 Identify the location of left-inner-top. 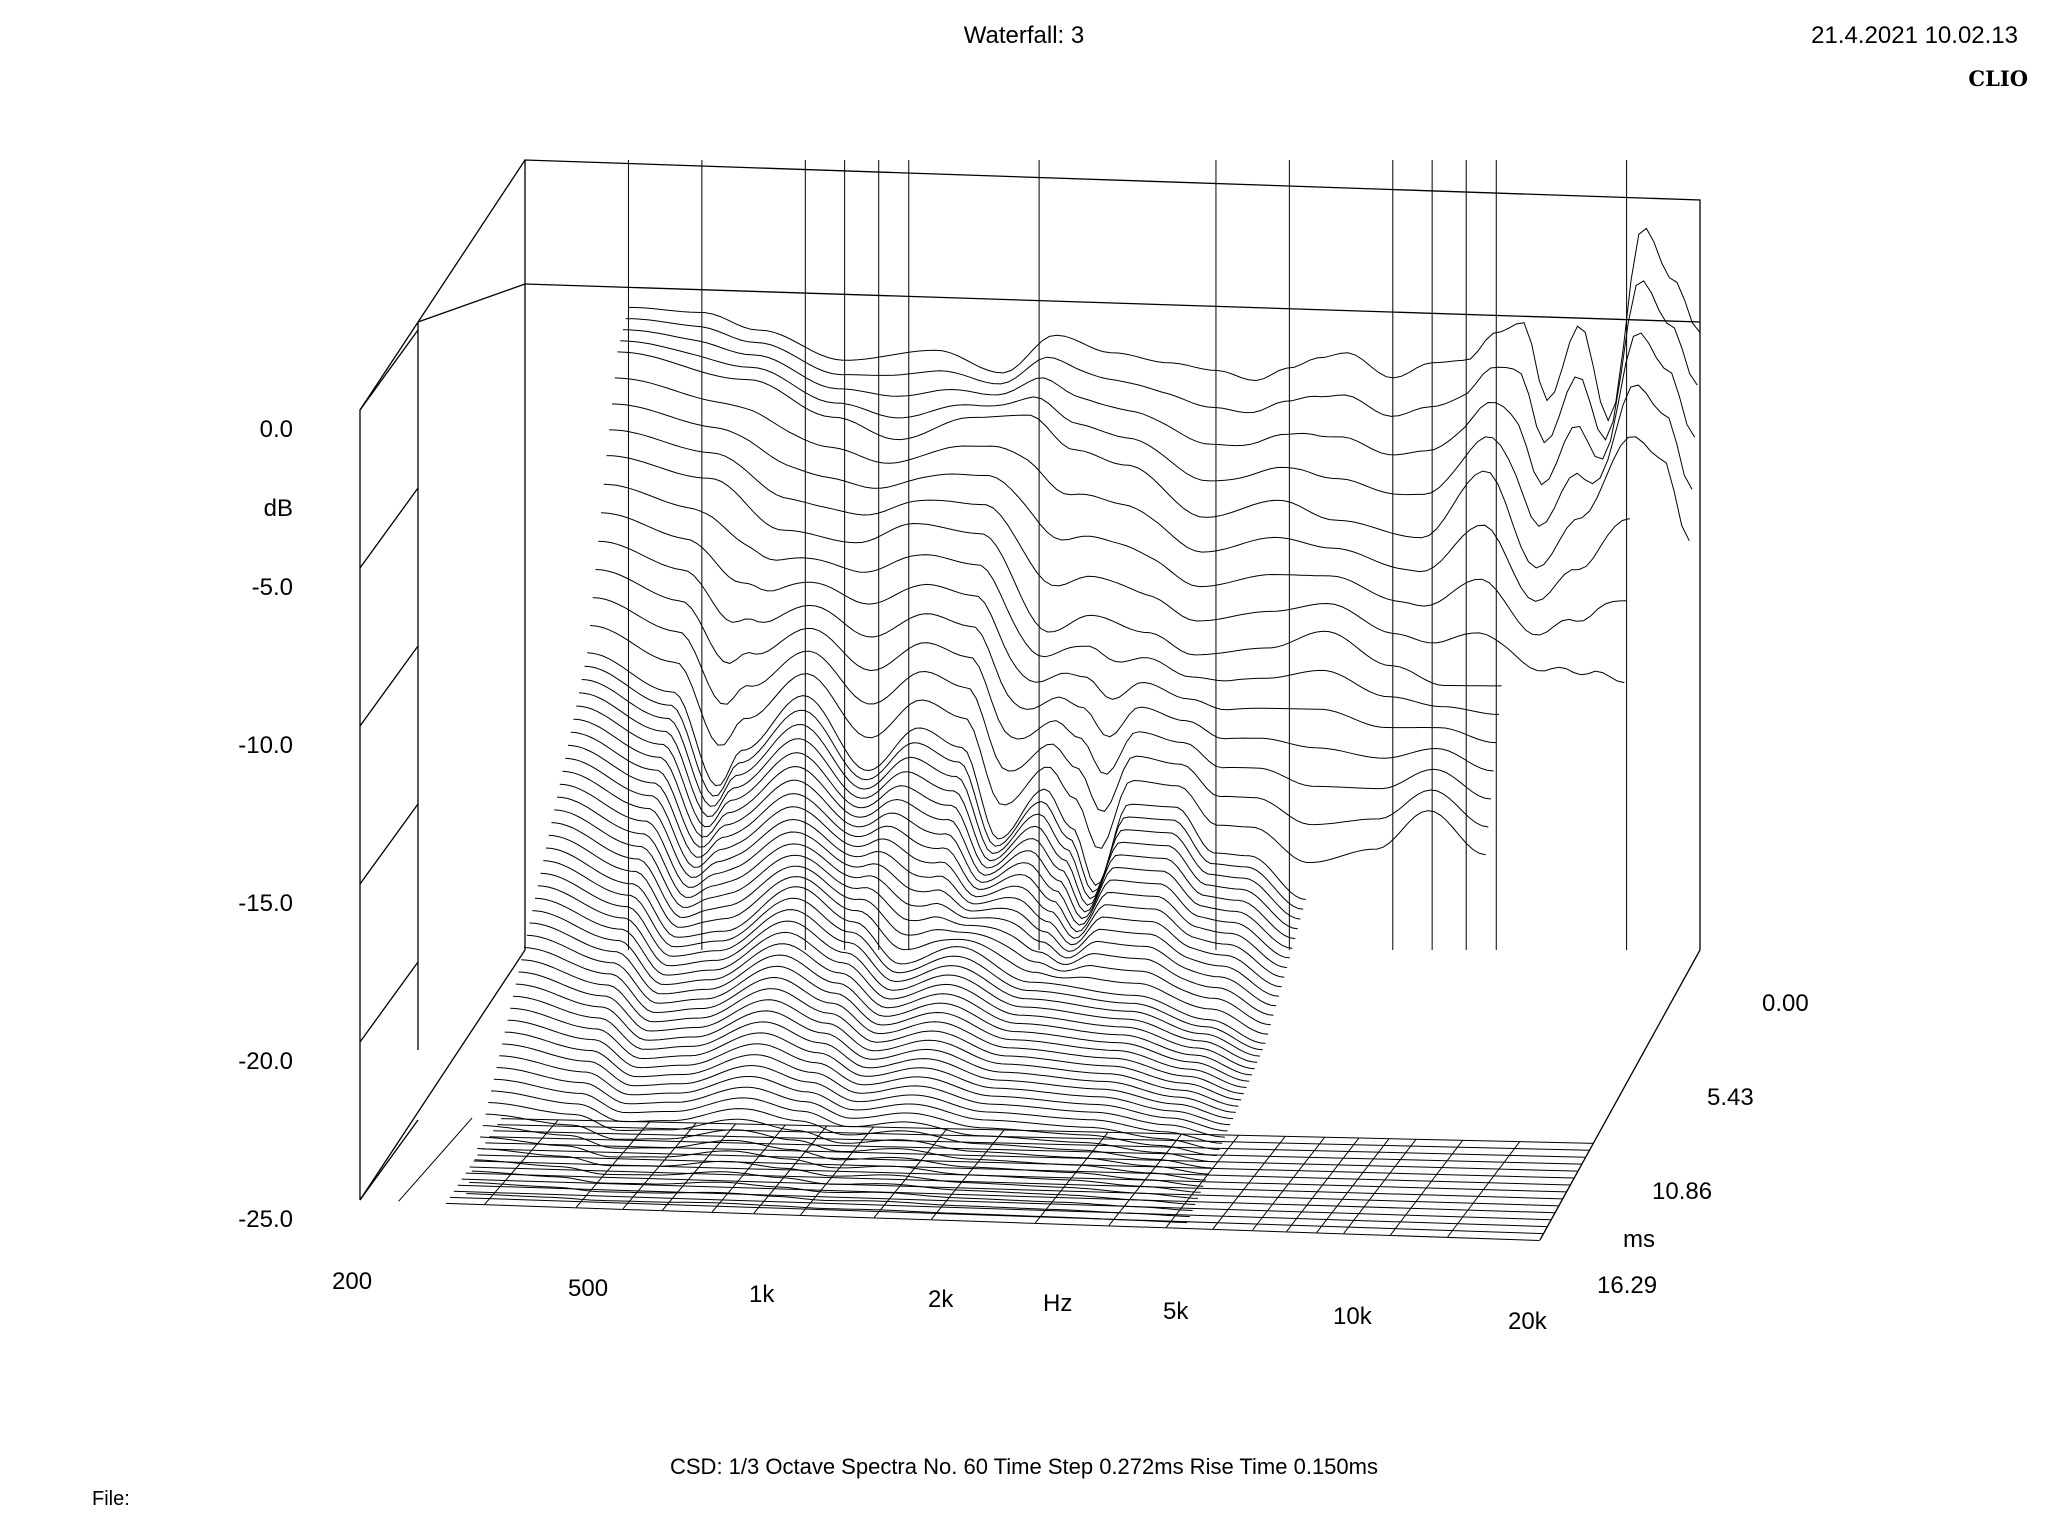
(471, 303).